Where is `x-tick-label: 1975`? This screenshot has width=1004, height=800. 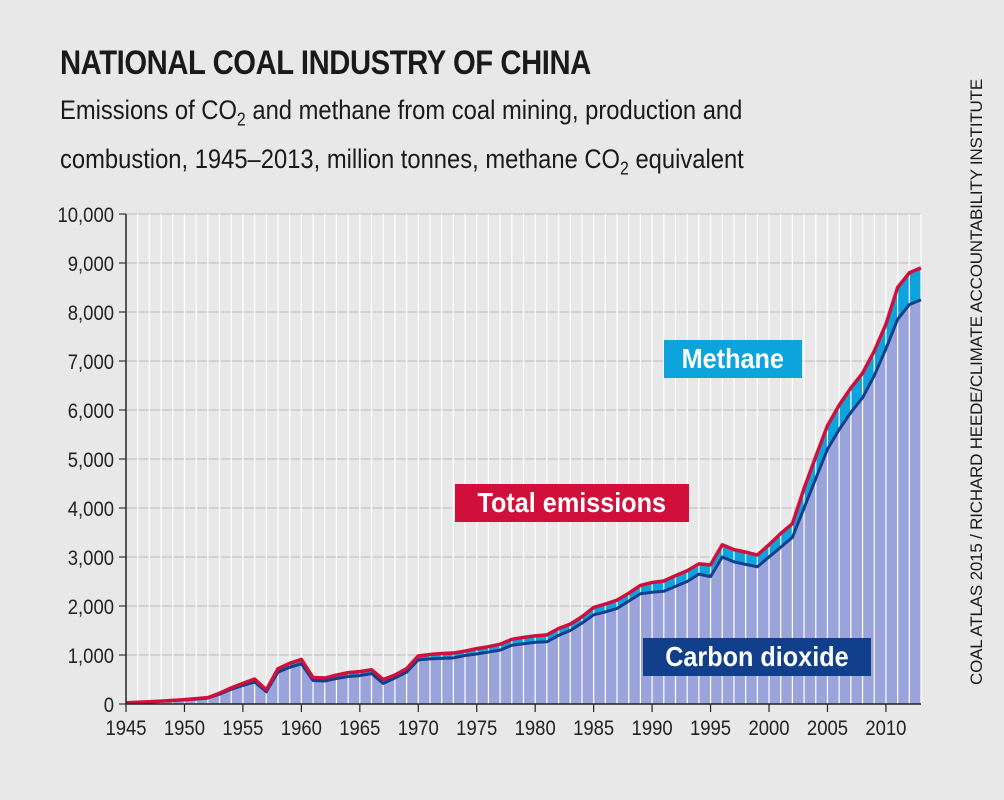
x-tick-label: 1975 is located at coordinates (476, 728).